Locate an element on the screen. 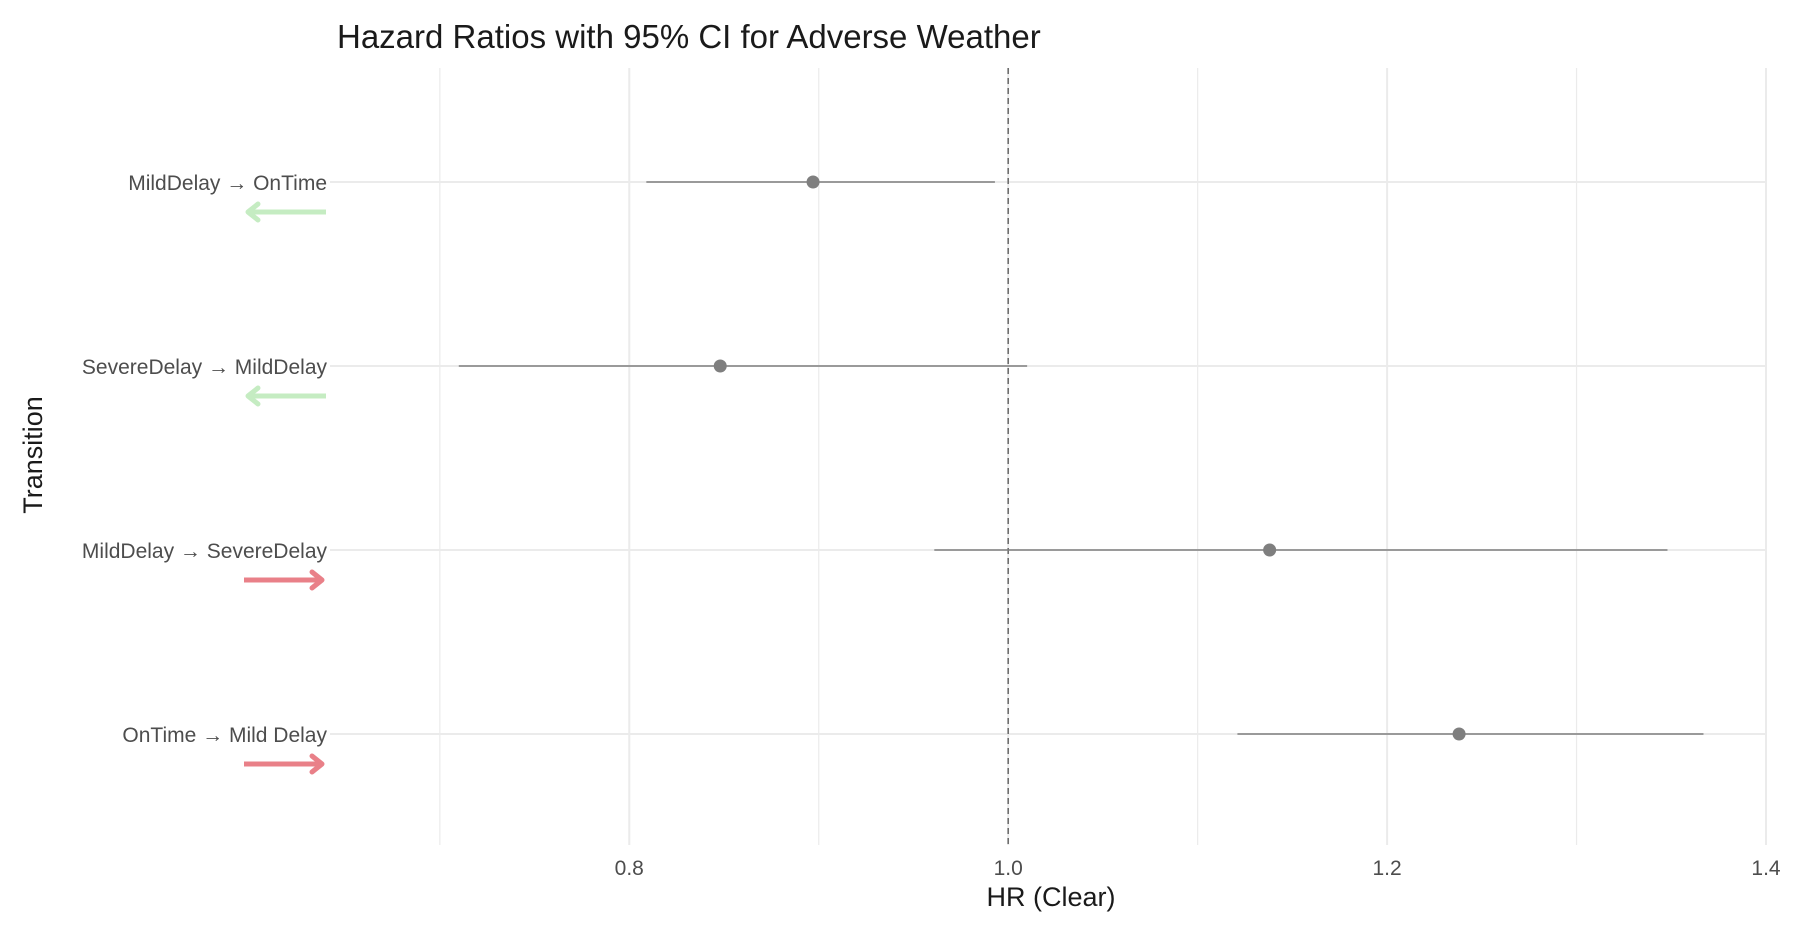 This screenshot has width=1802, height=929. x-tick-label: 0.8 is located at coordinates (629, 868).